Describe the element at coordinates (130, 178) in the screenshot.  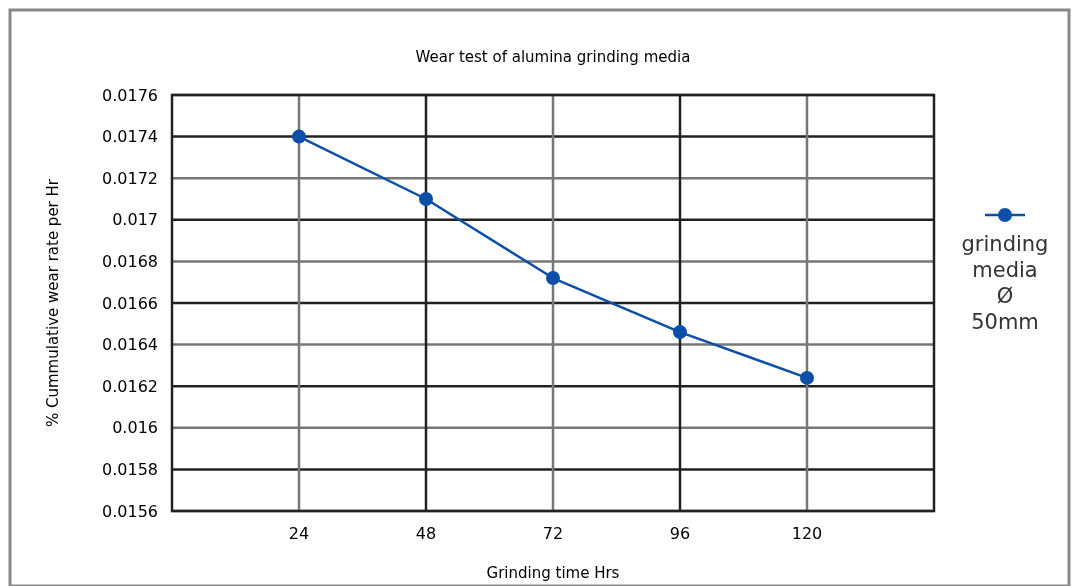
I see `y-tick-label: 0.0172` at that location.